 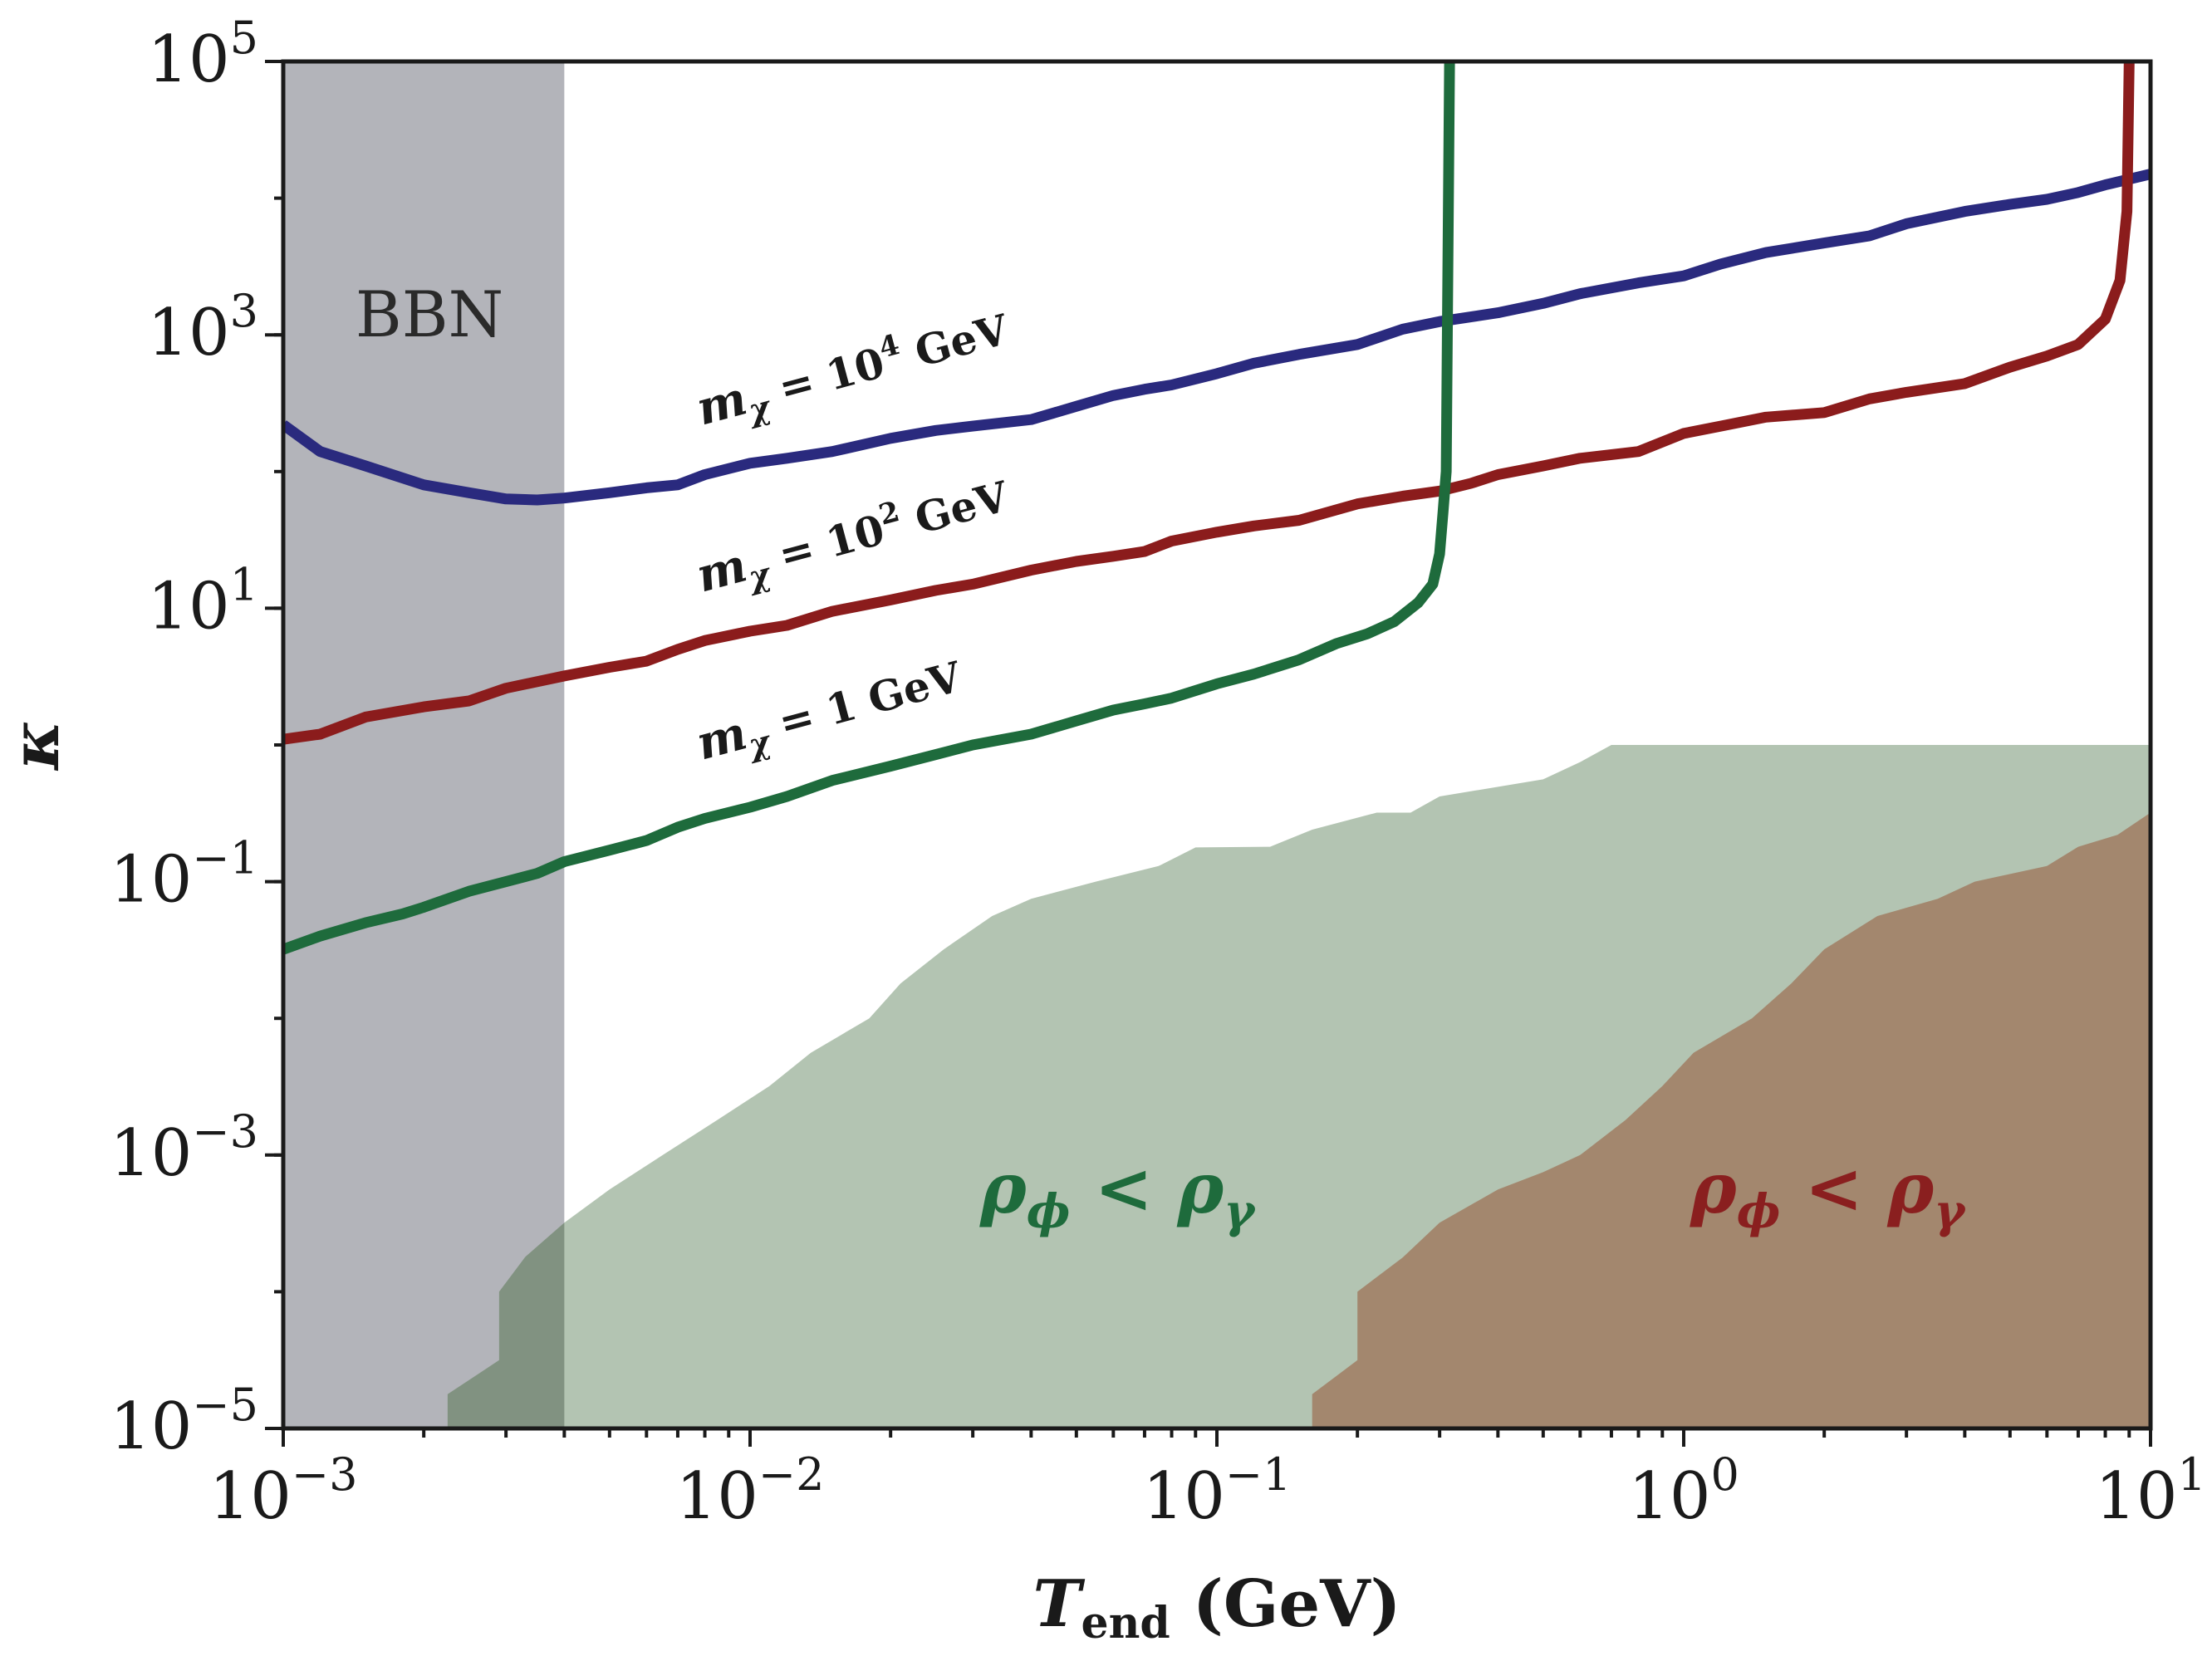 What do you see at coordinates (184, 875) in the screenshot?
I see `y-tick-label: 10⁻¹` at bounding box center [184, 875].